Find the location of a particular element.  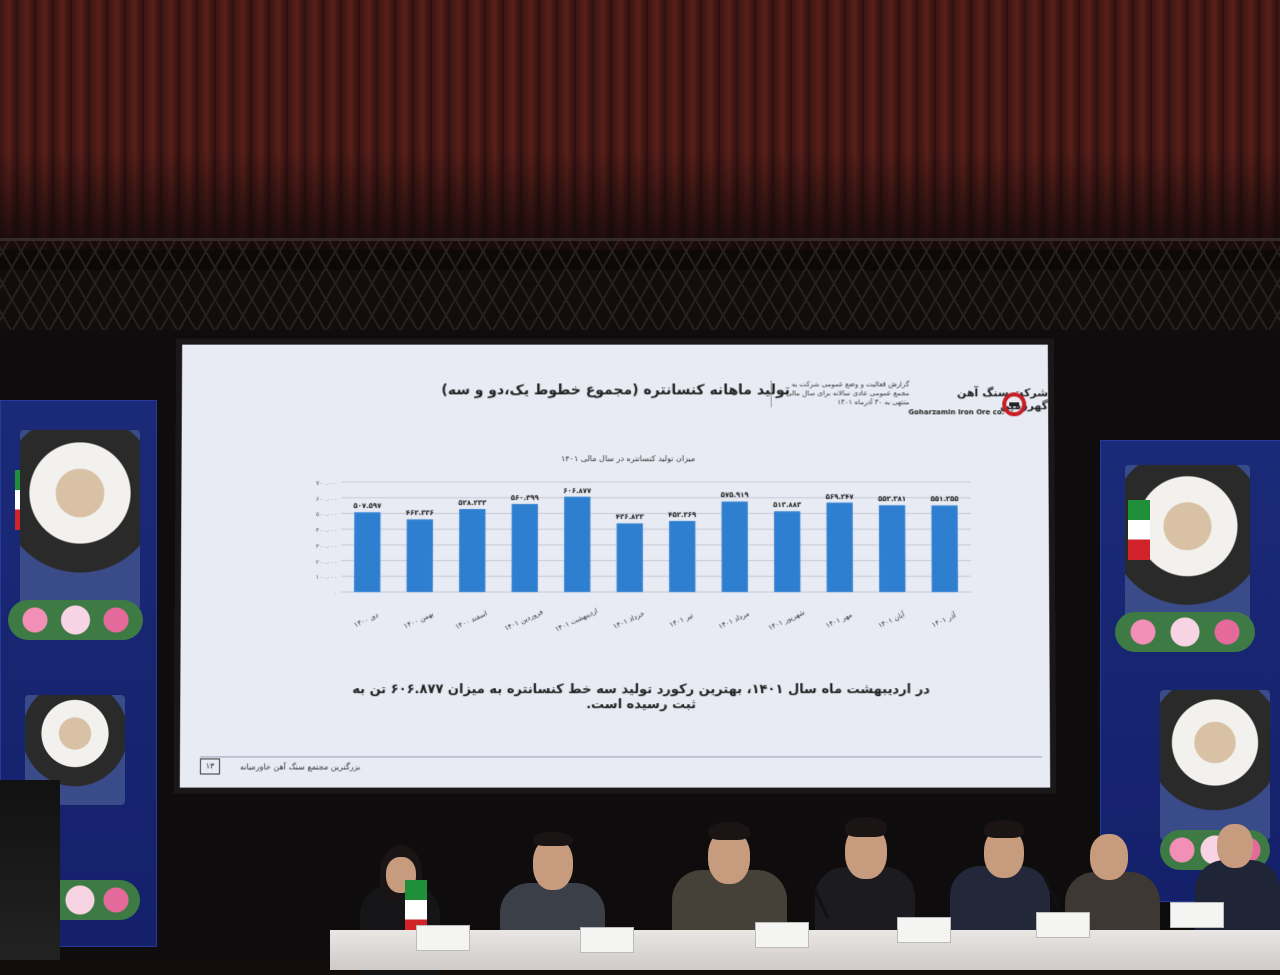

x-tick-label: خرداد ۱۴۰۱ is located at coordinates (629, 619).